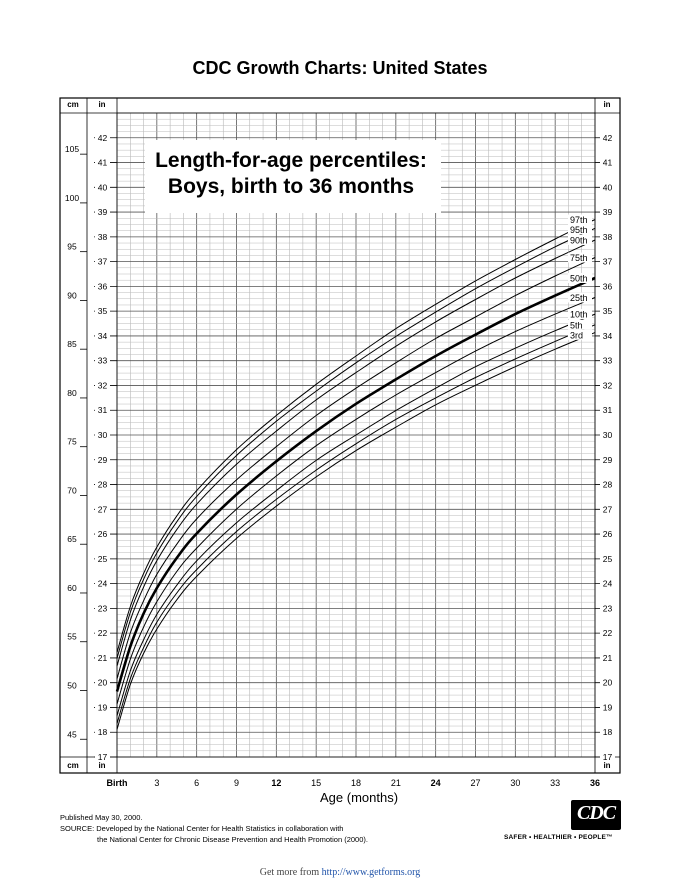 This screenshot has width=680, height=880. I want to click on cm-tick-label: 100, so click(72, 198).